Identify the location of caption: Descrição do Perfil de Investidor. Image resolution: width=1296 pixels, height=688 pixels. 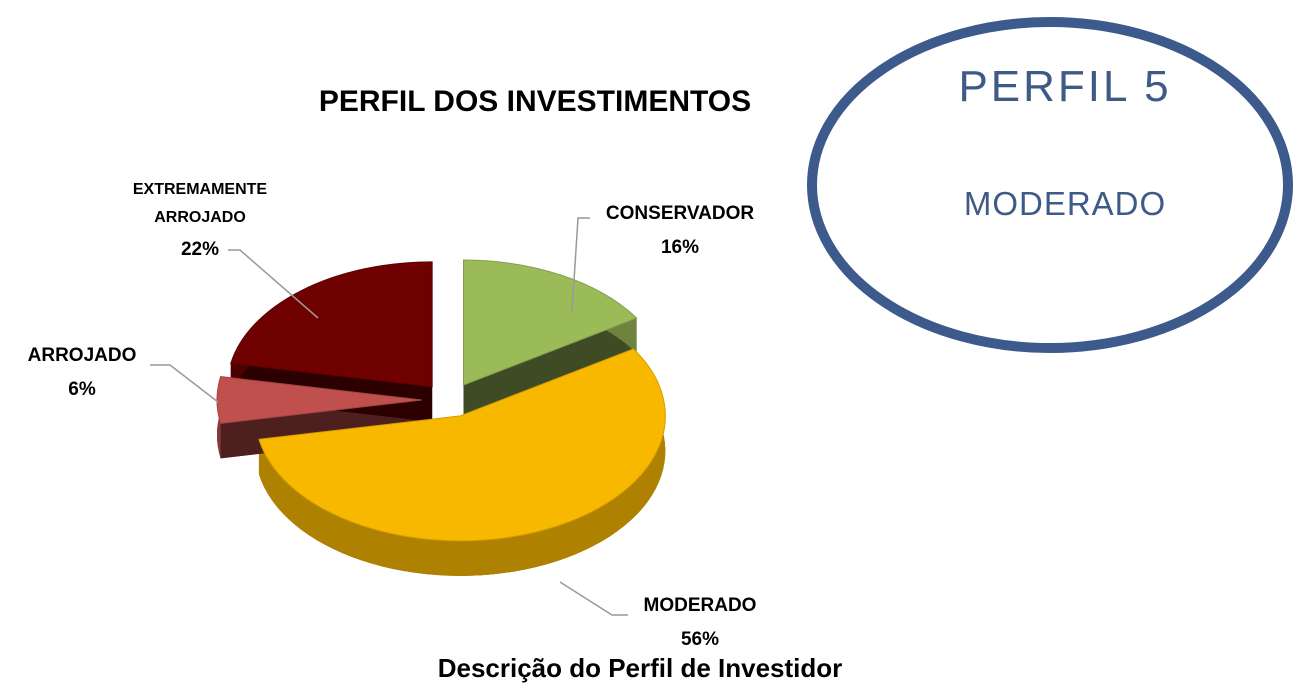
(640, 668).